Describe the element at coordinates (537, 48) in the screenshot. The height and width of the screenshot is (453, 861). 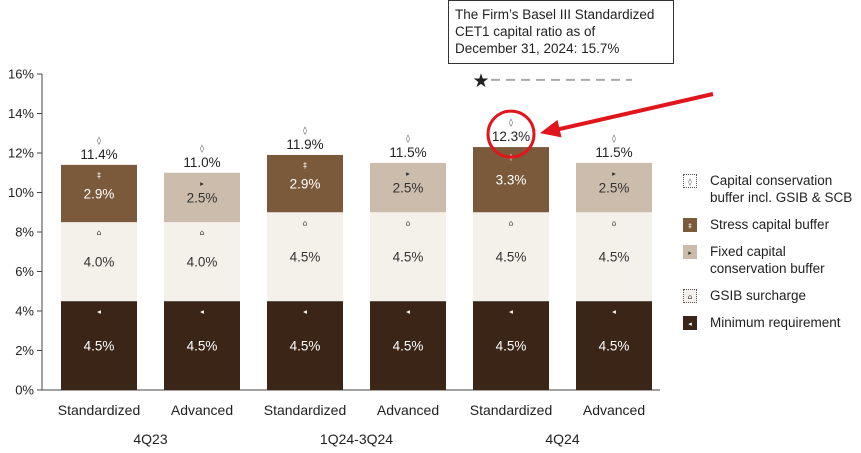
I see `callout-line: December 31, 2024: 15.7%` at that location.